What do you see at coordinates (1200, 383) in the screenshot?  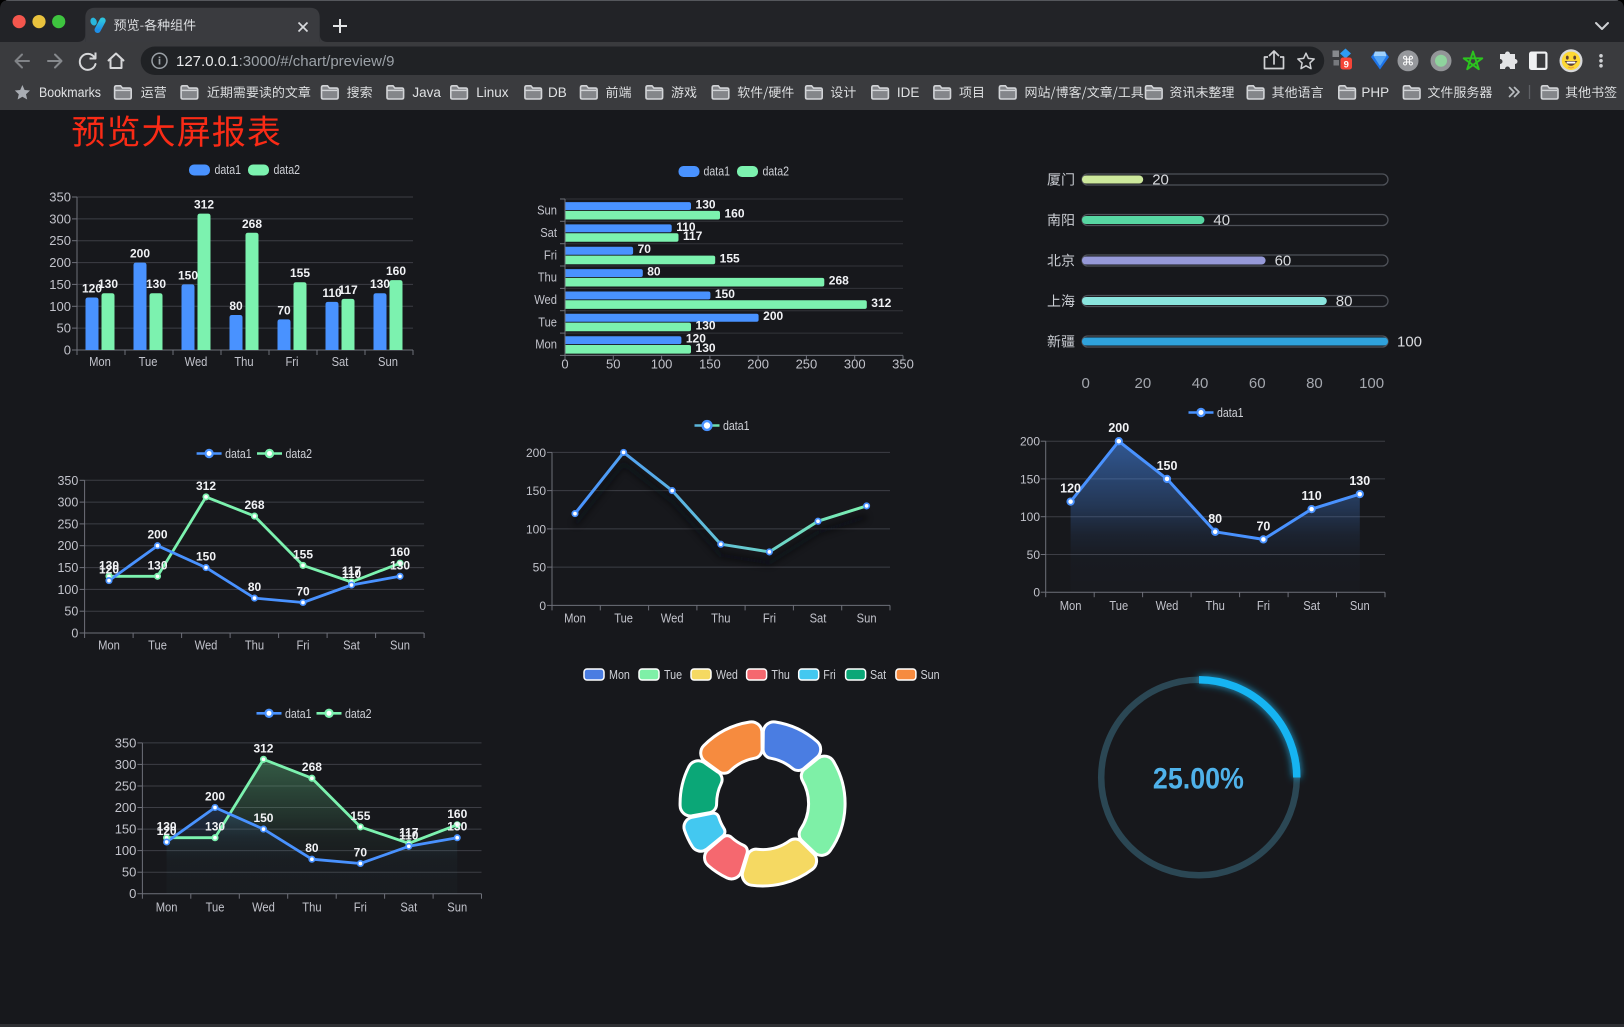 I see `svg-text: 40` at bounding box center [1200, 383].